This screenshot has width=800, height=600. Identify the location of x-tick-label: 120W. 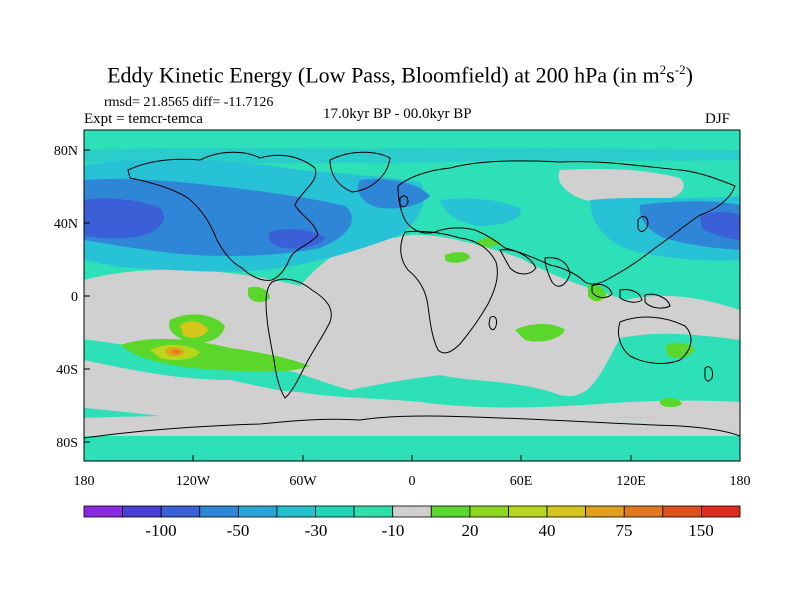
(193, 481).